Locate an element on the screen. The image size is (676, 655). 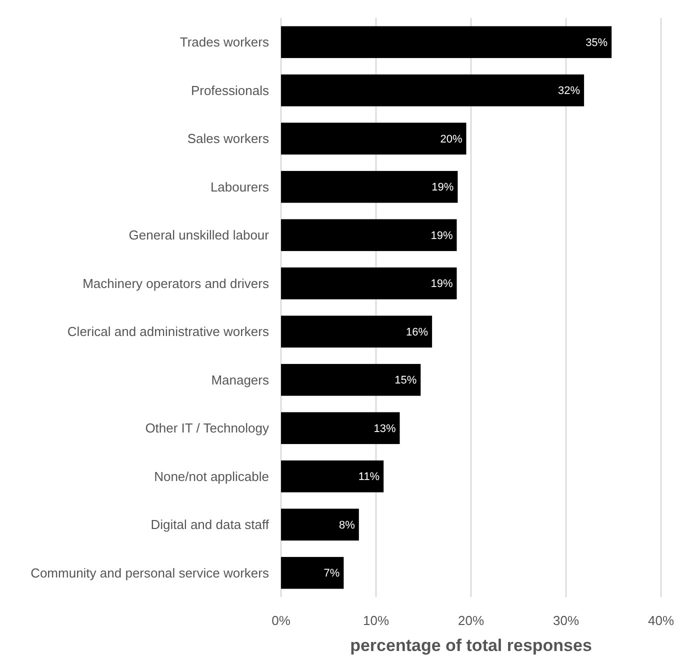
y-tick-label: Machinery operators and drivers is located at coordinates (176, 283).